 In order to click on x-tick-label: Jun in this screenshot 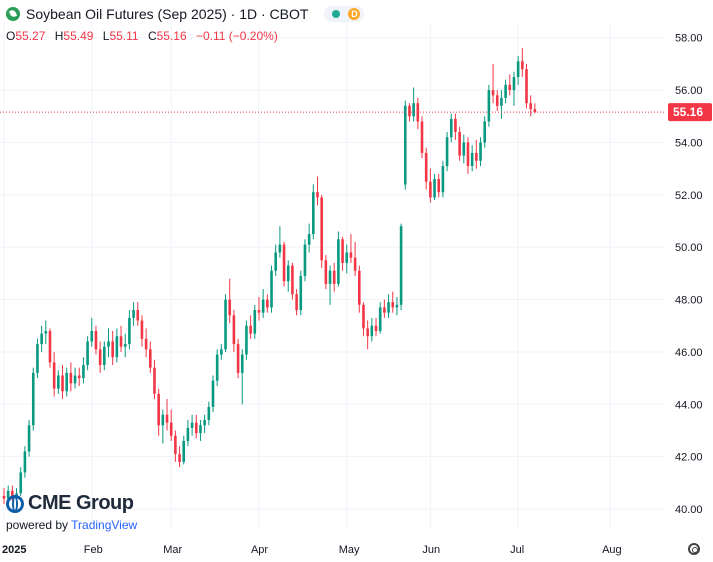, I will do `click(431, 550)`.